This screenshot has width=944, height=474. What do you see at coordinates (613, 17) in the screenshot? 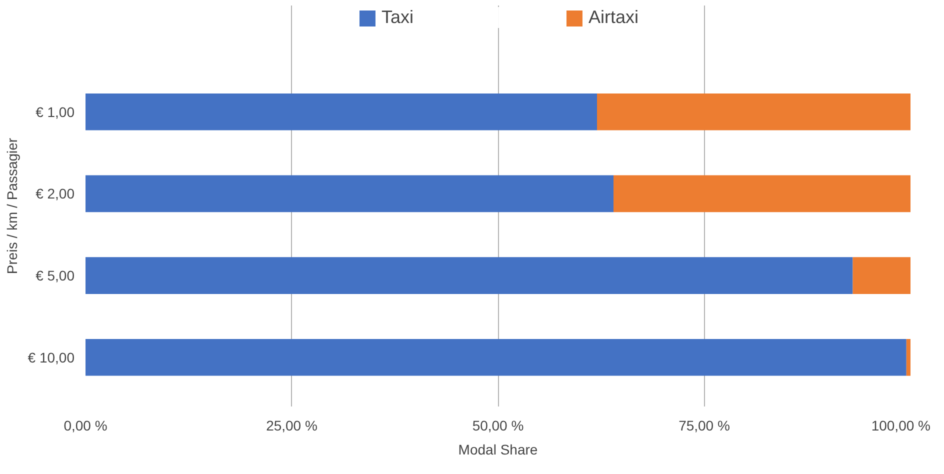
I see `legend-label: Airtaxi` at bounding box center [613, 17].